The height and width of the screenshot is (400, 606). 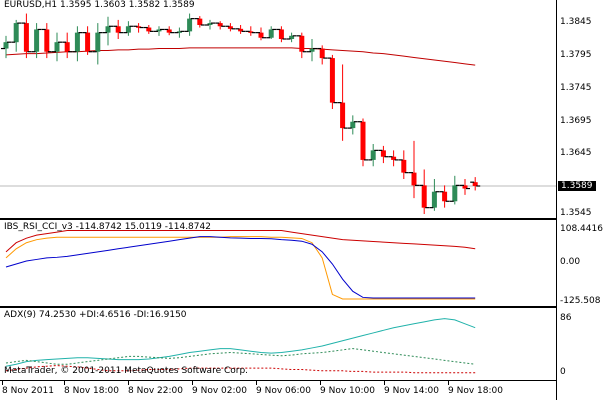 I want to click on price-axis, so click(x=581, y=200).